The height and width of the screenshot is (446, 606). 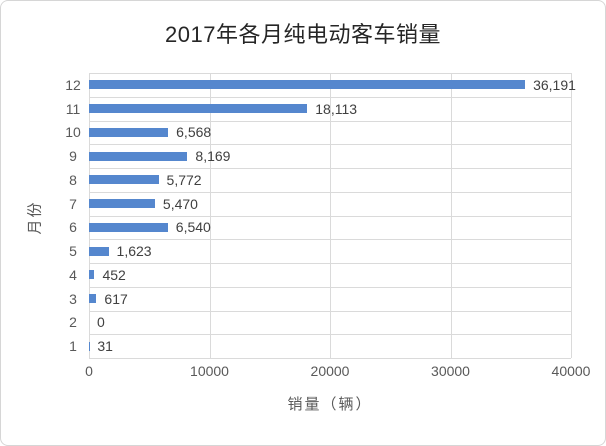 I want to click on gridline-vertical, so click(x=571, y=215).